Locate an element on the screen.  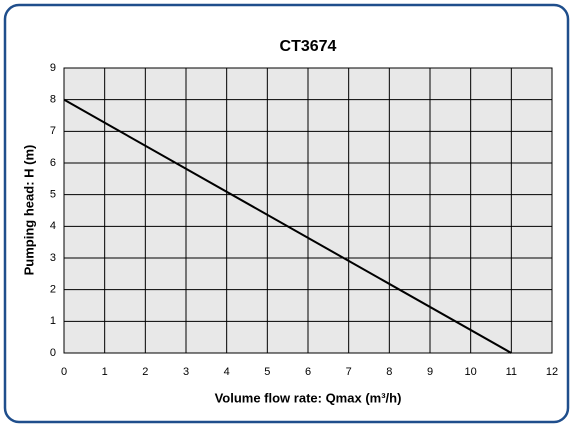
x-tick-label: 11 is located at coordinates (511, 372).